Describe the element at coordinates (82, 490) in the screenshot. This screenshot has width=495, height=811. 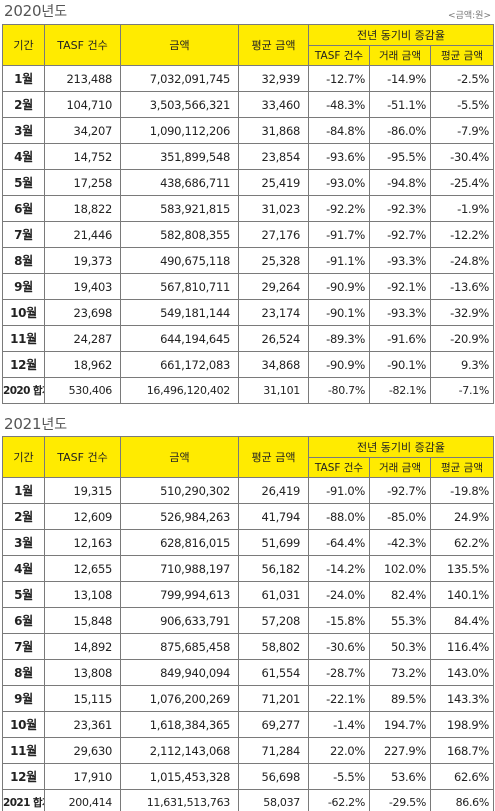
I see `cell-tasf-count: 19,315` at that location.